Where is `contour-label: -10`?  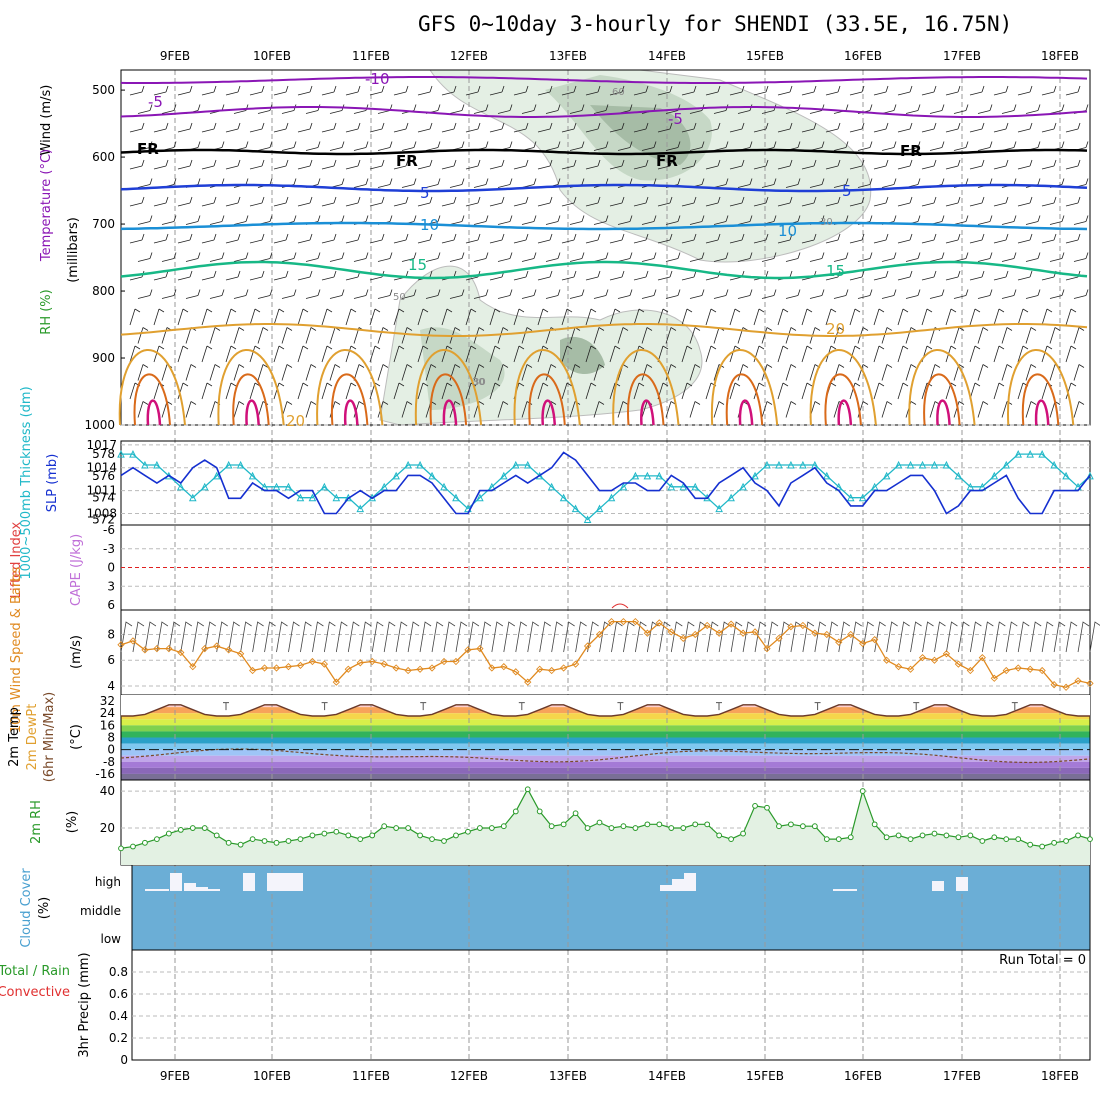
contour-label: -10 is located at coordinates (377, 79).